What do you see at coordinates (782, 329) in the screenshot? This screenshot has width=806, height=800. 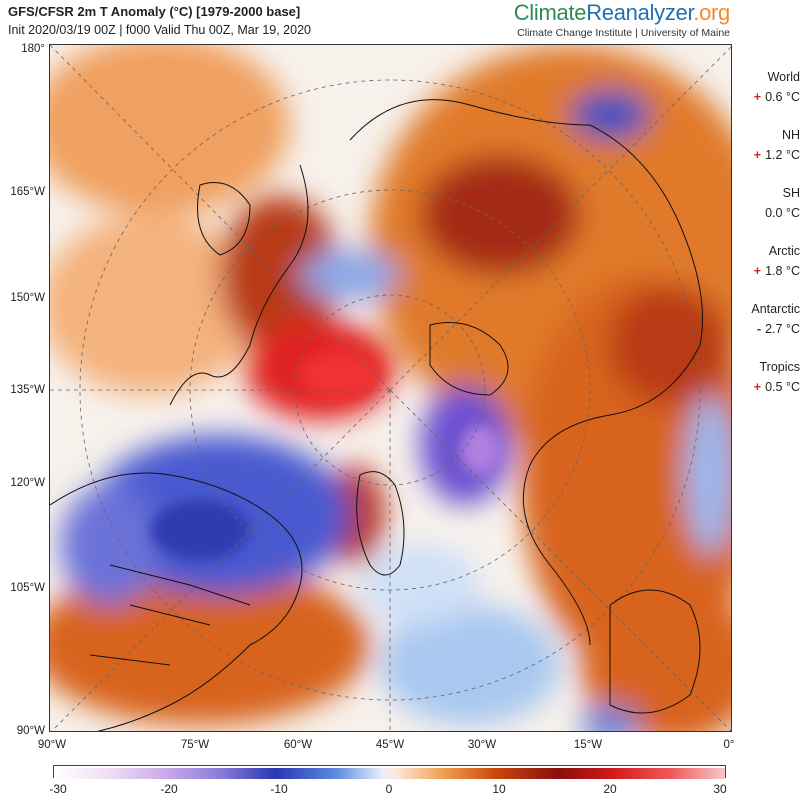 I see `stat-value: 2.7 °C` at bounding box center [782, 329].